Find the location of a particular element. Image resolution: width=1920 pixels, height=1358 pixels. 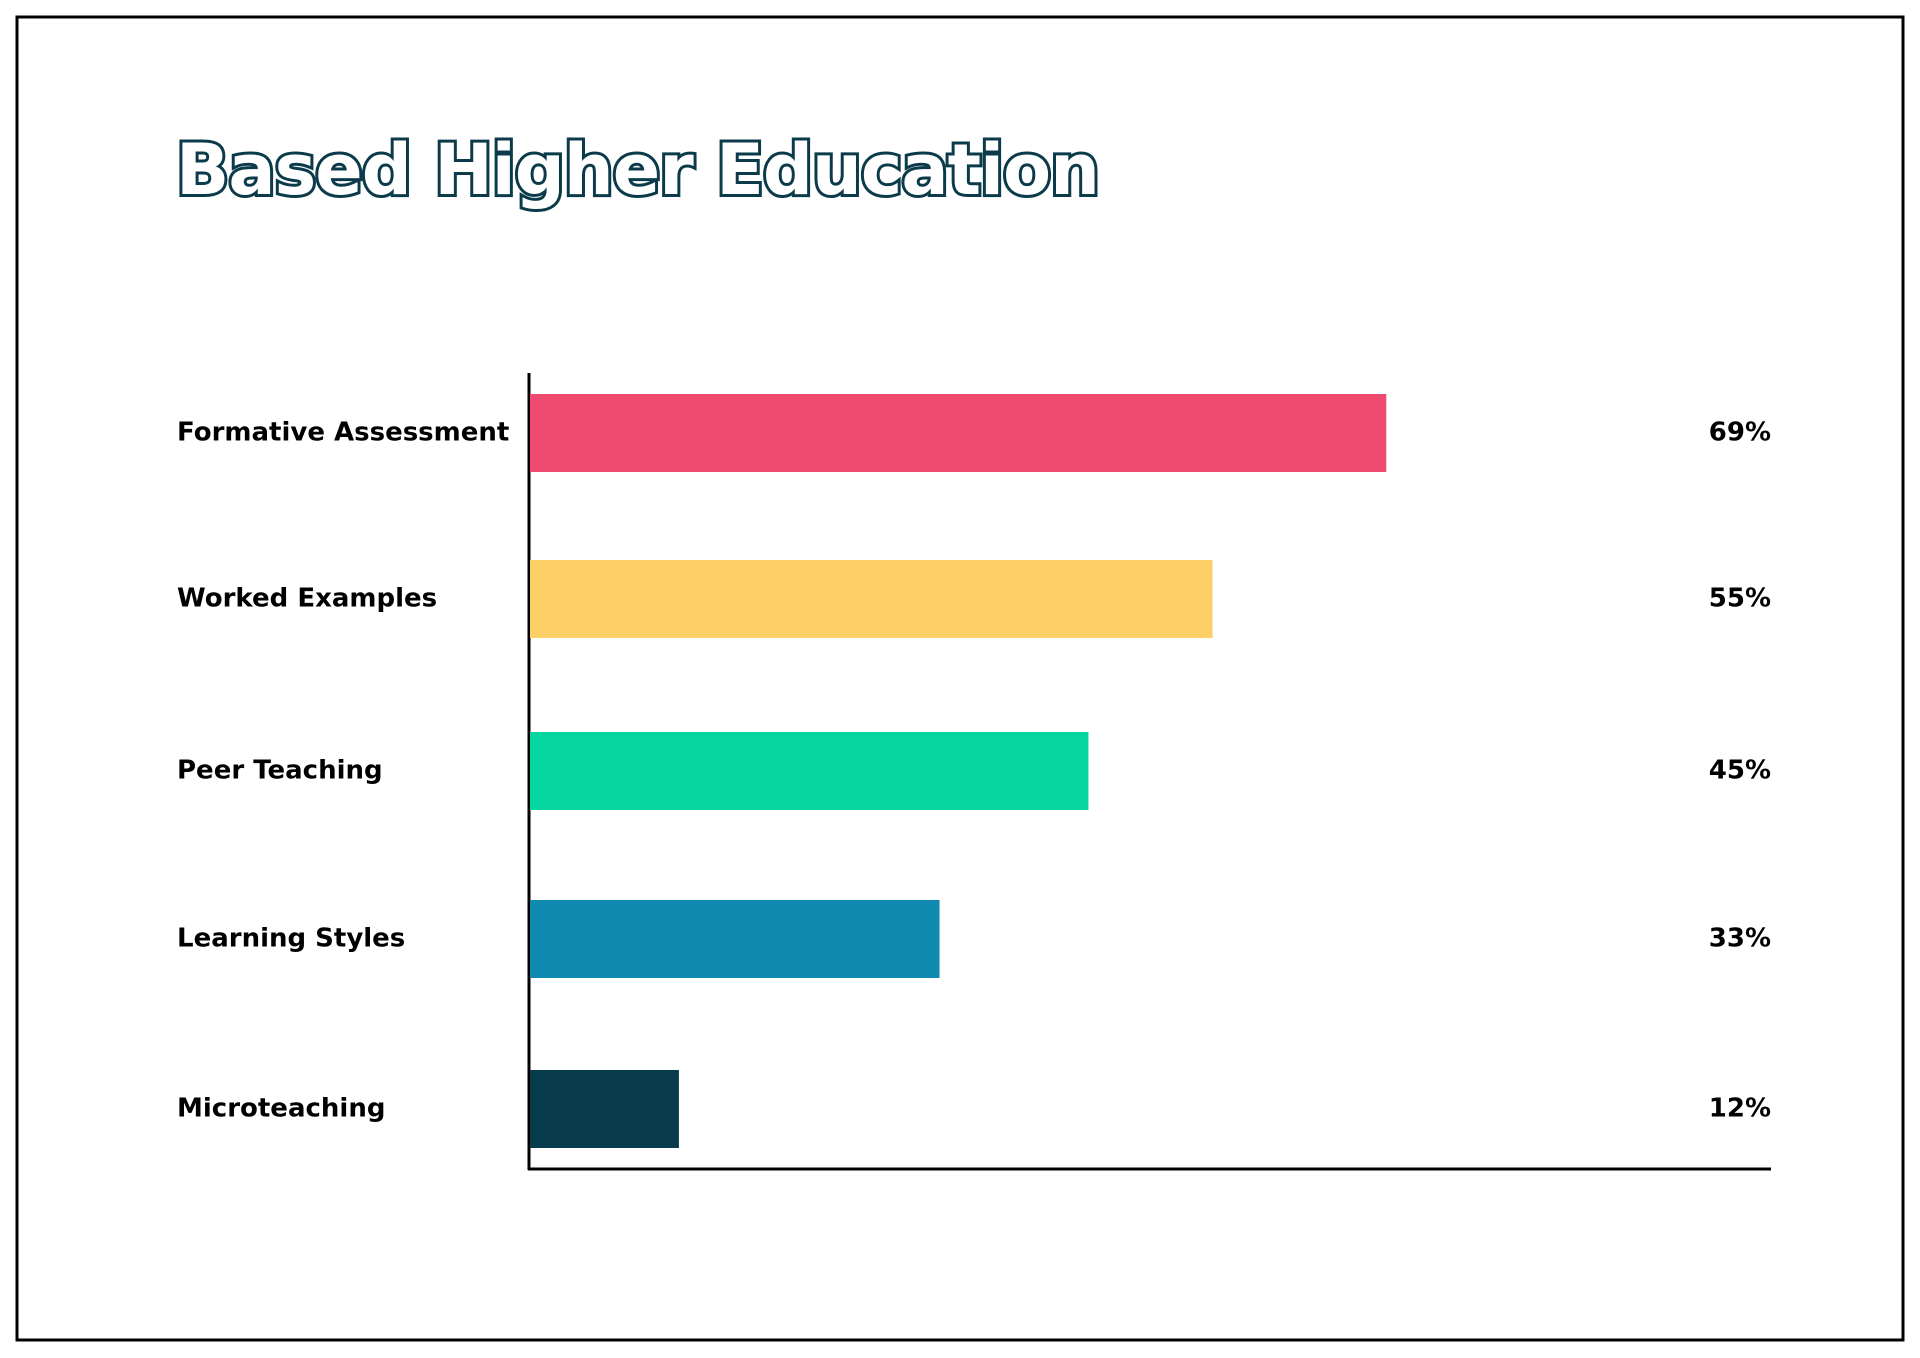

category-label: Peer Teaching is located at coordinates (280, 771).